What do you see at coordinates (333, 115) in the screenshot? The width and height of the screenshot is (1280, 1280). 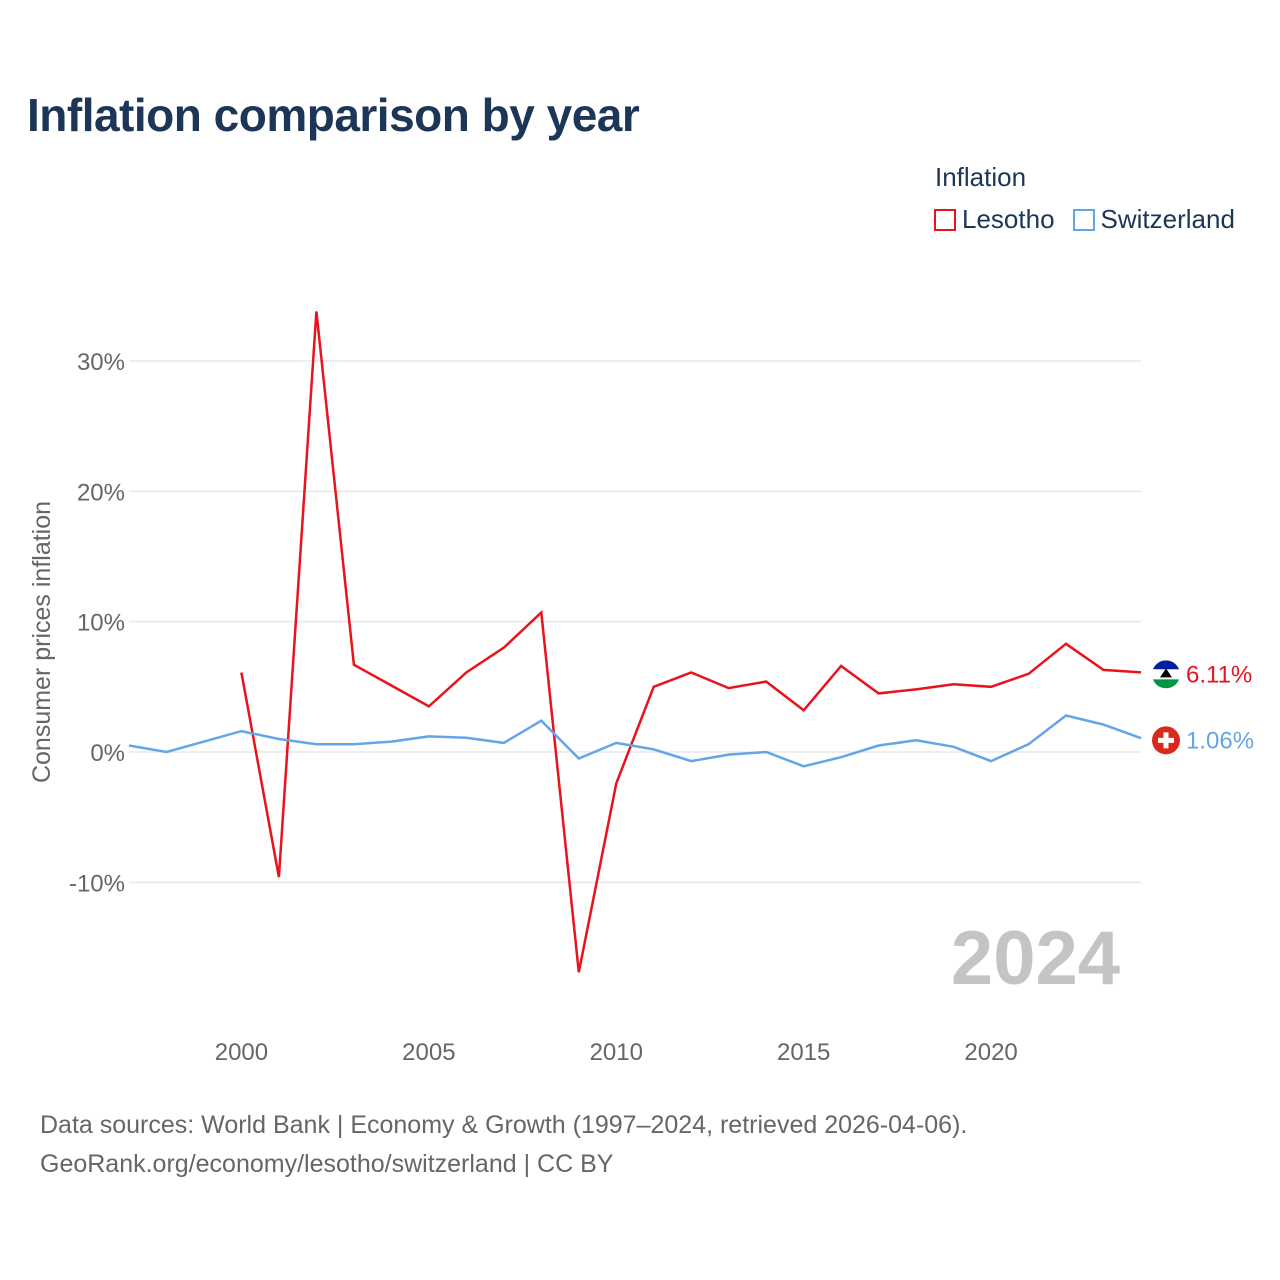 I see `chart-title: Inflation comparison by year` at bounding box center [333, 115].